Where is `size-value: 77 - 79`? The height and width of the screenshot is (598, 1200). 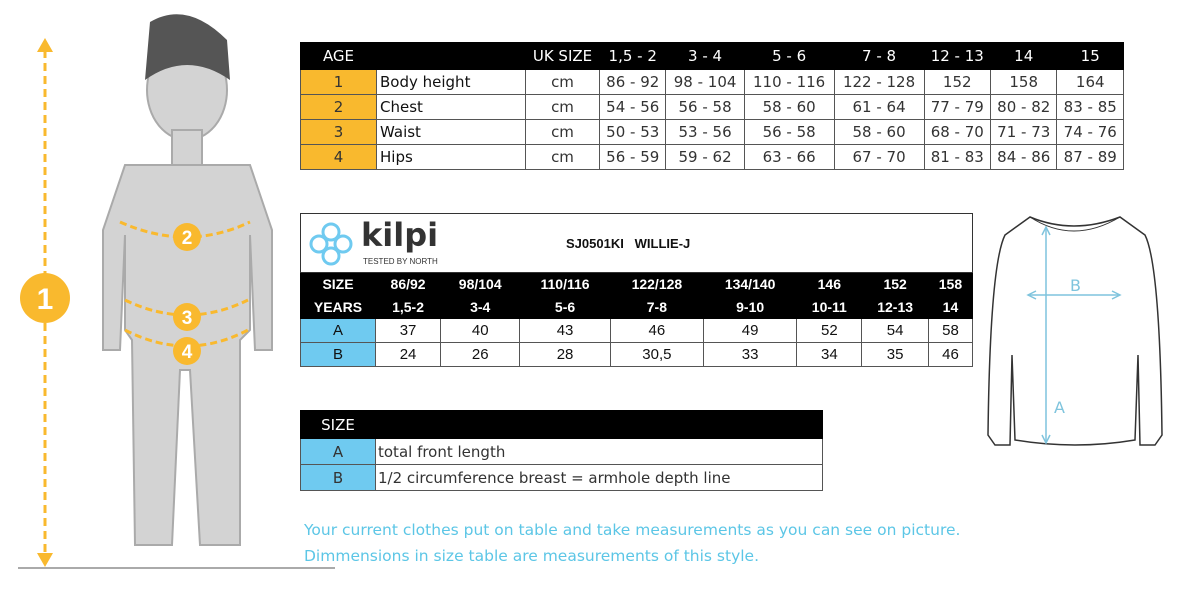 size-value: 77 - 79 is located at coordinates (957, 107).